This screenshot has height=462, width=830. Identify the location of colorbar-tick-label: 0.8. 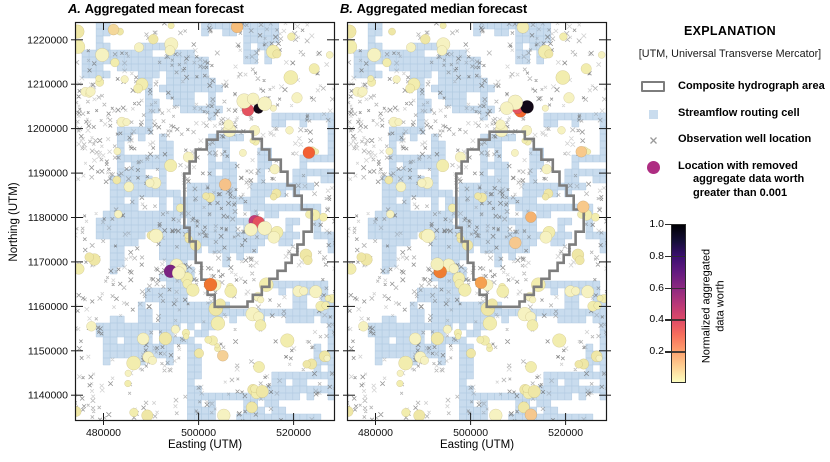
(656, 255).